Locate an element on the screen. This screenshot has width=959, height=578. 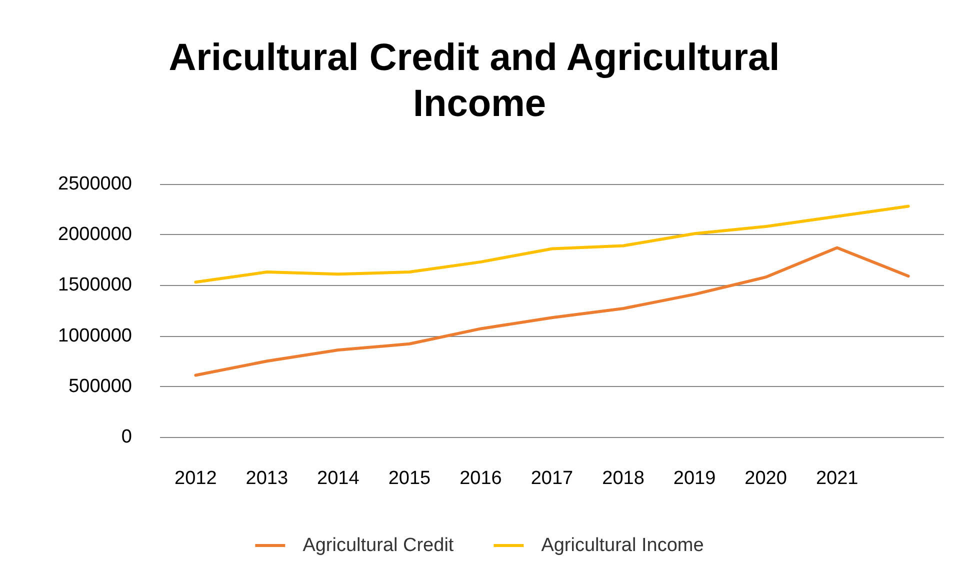
x-tick-label: 2013 is located at coordinates (267, 478).